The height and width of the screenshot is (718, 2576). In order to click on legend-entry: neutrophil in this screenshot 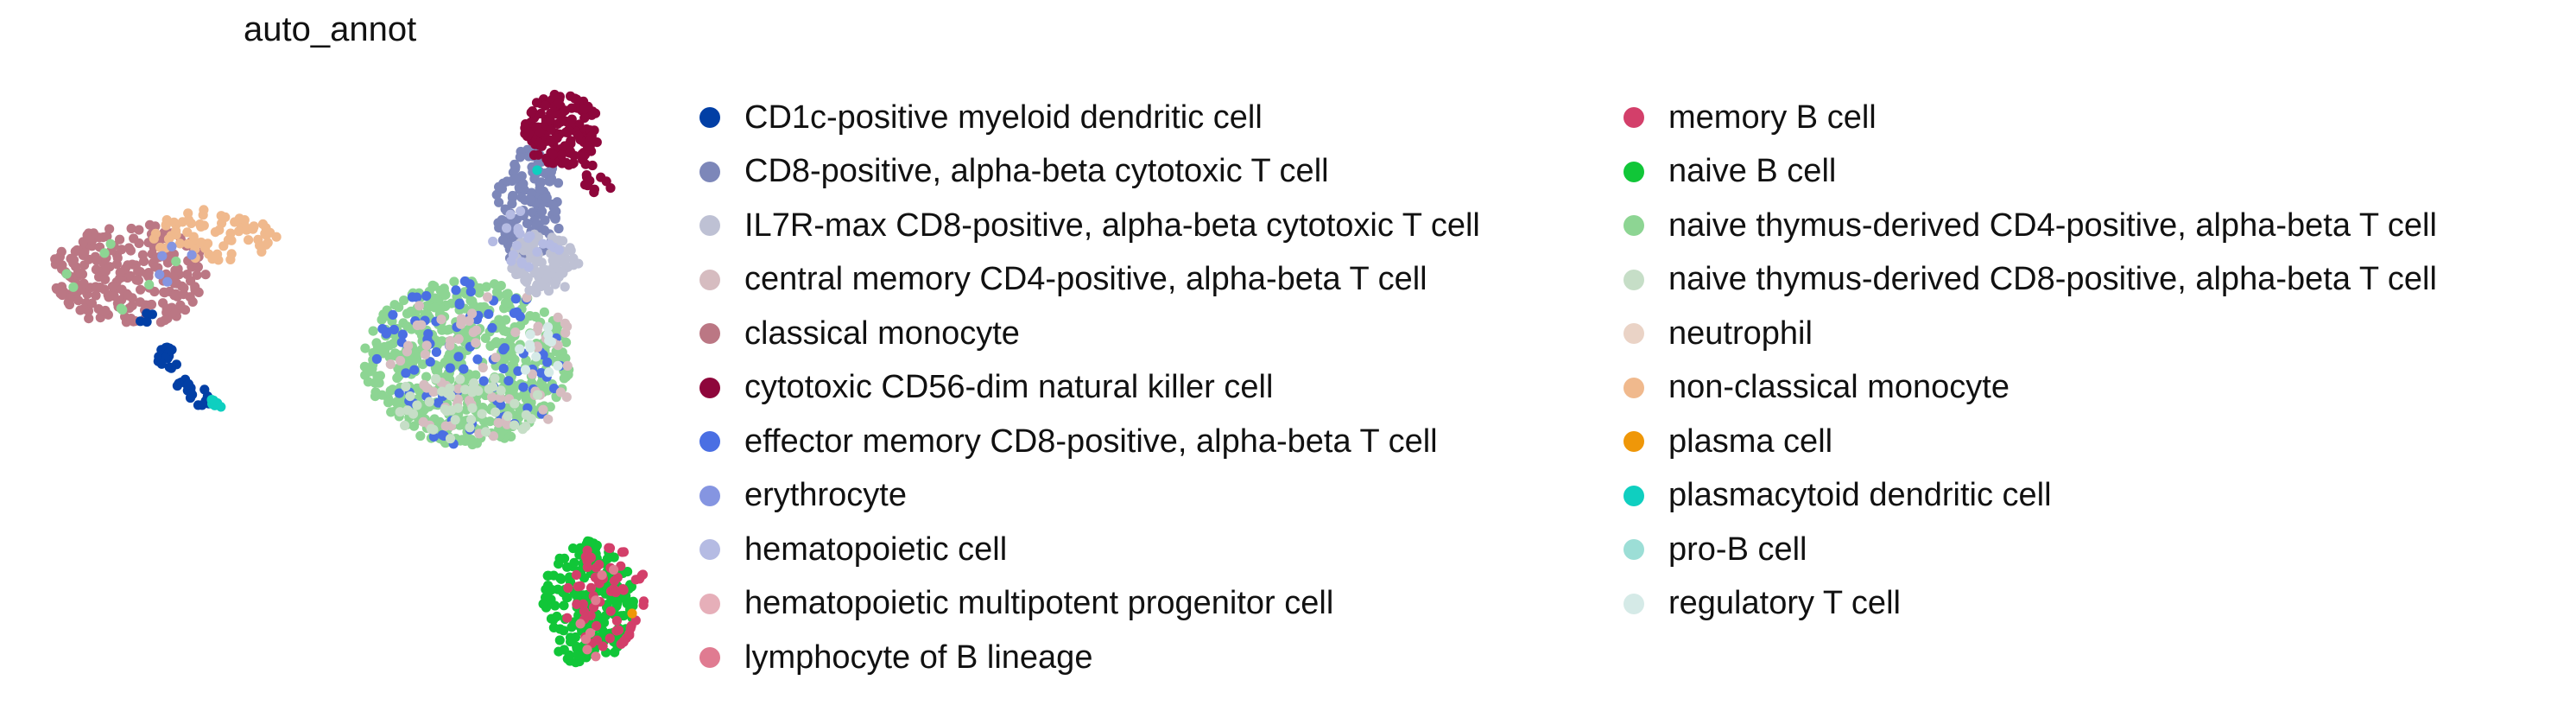, I will do `click(2030, 334)`.